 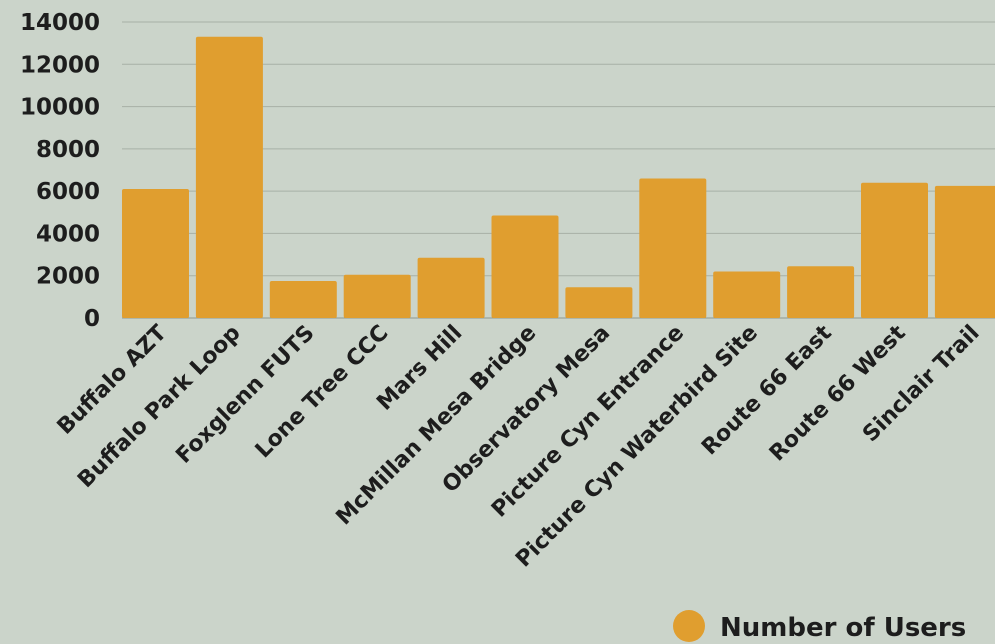 What do you see at coordinates (60, 108) in the screenshot?
I see `y-tick-label: 10000` at bounding box center [60, 108].